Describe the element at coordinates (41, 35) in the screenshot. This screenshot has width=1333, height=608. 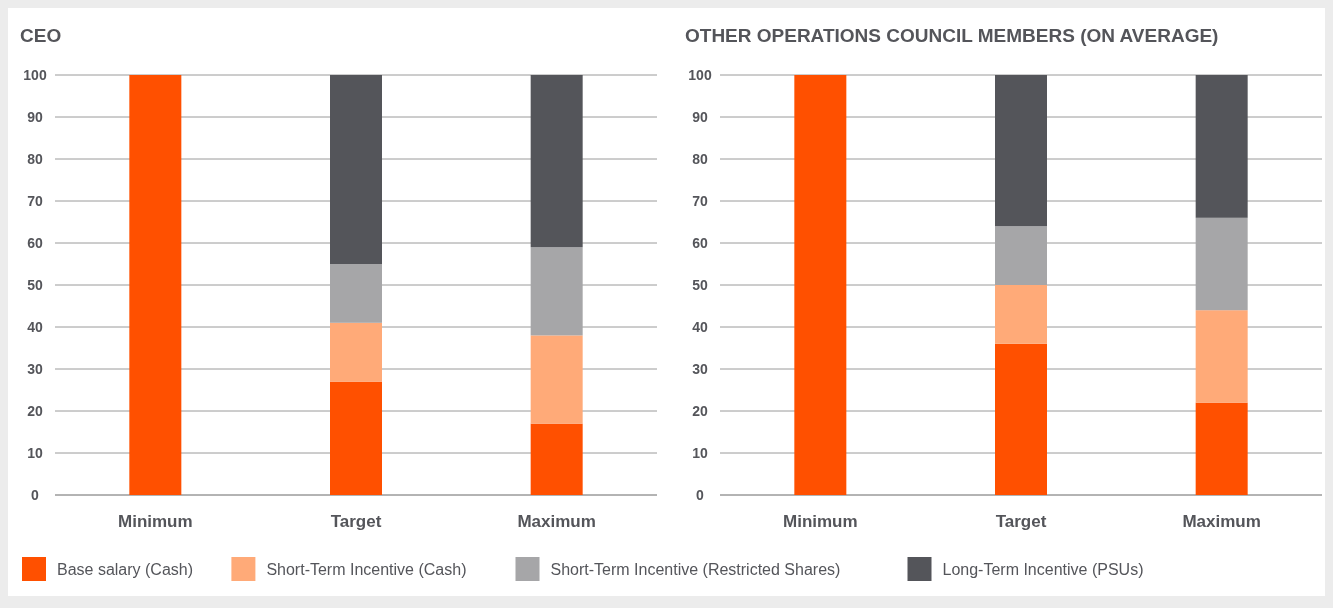
I see `chart-title: CEO` at that location.